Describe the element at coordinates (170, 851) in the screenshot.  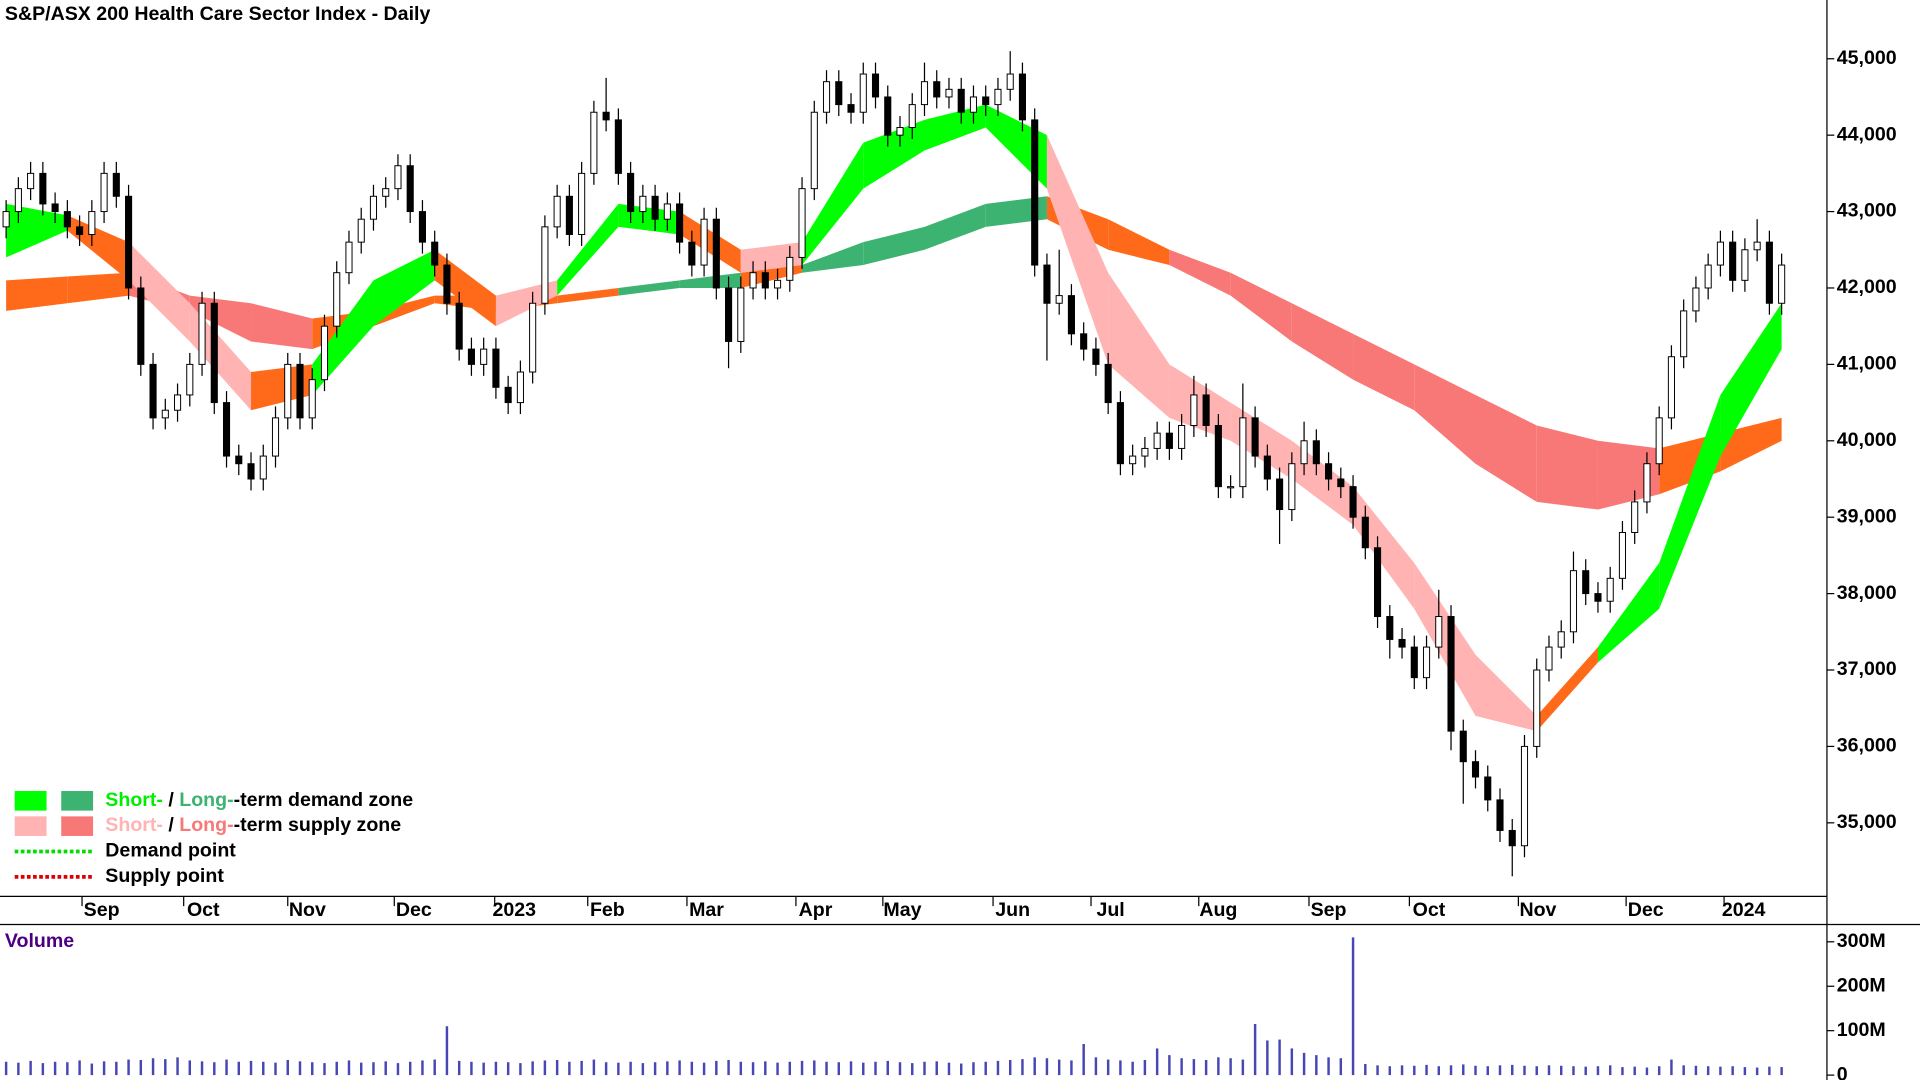
I see `legend-label: Demand point` at that location.